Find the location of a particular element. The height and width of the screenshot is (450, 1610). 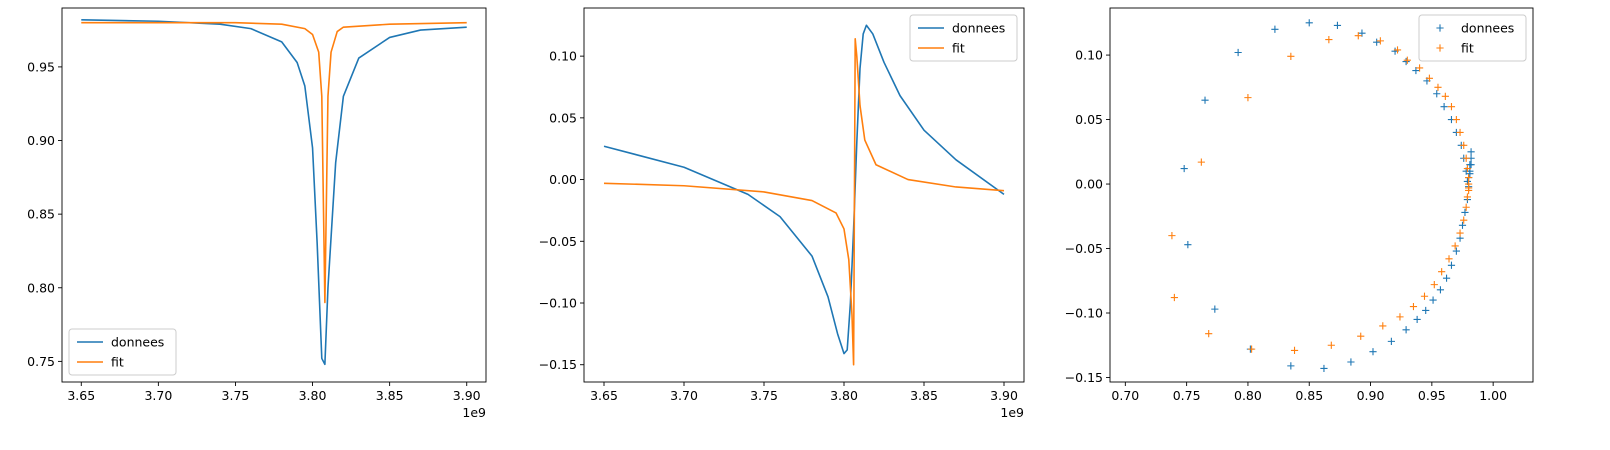

x-tick-label: 0.90 is located at coordinates (1371, 395).